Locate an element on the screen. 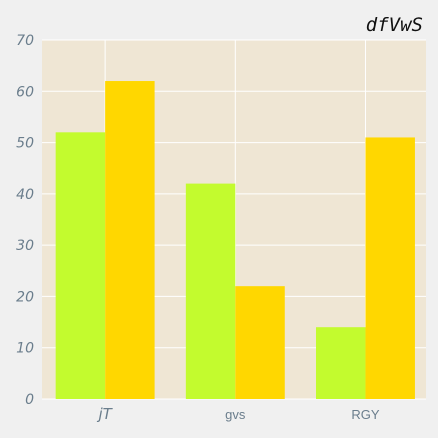  x-axis-ticks: jT gvs RGY is located at coordinates (237, 414).